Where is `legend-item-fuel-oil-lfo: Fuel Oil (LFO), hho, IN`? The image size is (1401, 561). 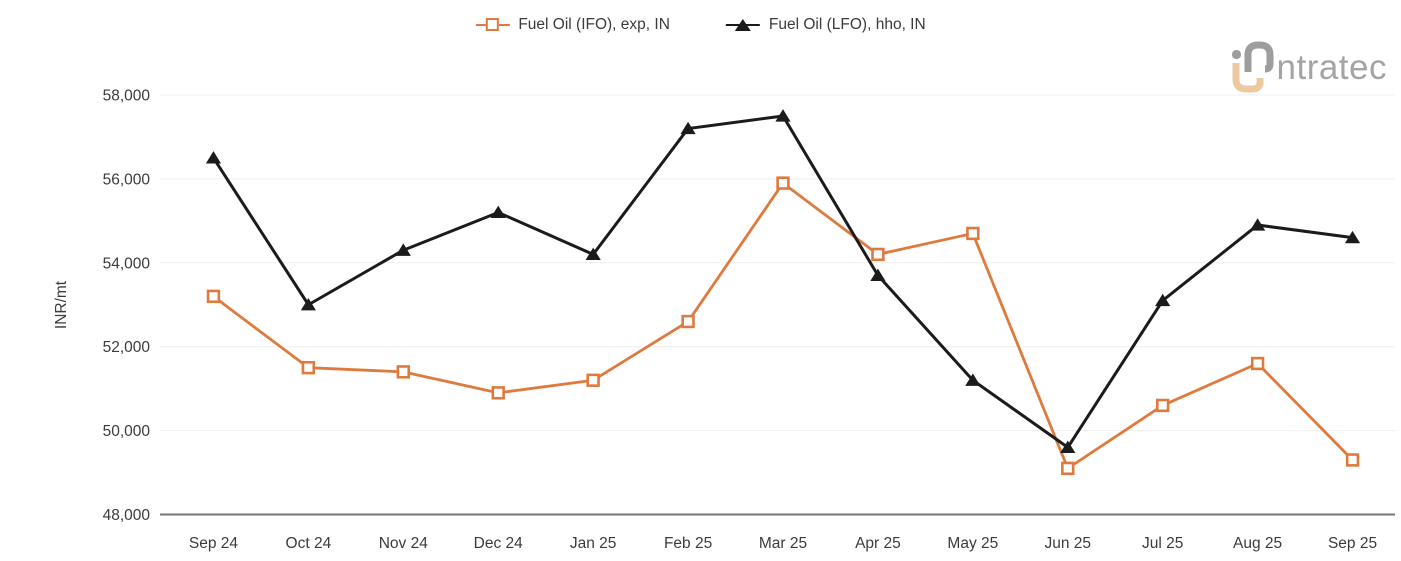
legend-item-fuel-oil-lfo: Fuel Oil (LFO), hho, IN is located at coordinates (825, 25).